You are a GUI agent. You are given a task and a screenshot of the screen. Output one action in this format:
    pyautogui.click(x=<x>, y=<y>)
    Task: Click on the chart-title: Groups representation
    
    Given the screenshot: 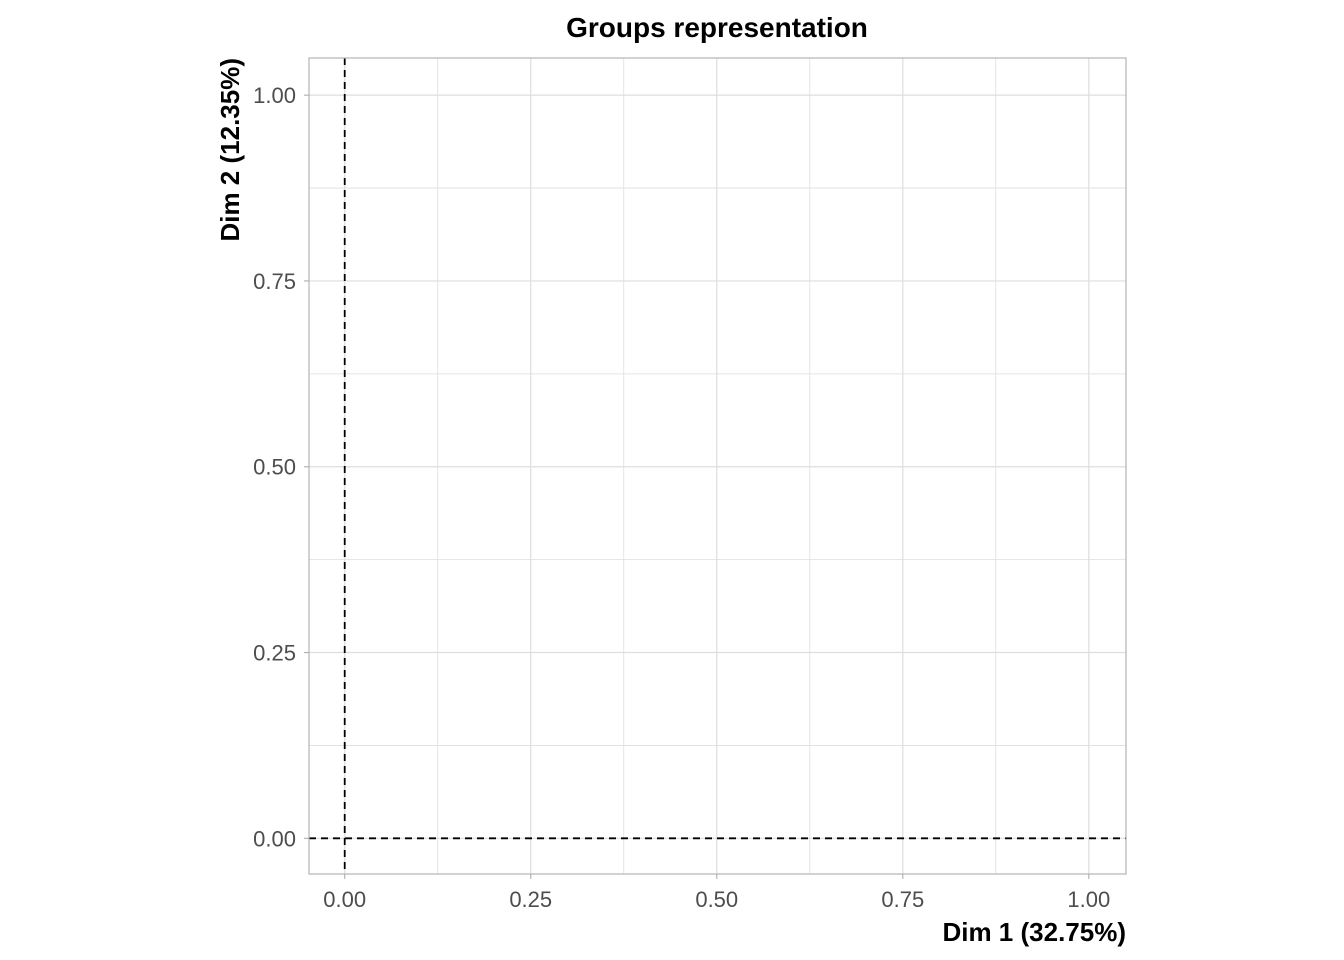 What is the action you would take?
    pyautogui.click(x=717, y=27)
    